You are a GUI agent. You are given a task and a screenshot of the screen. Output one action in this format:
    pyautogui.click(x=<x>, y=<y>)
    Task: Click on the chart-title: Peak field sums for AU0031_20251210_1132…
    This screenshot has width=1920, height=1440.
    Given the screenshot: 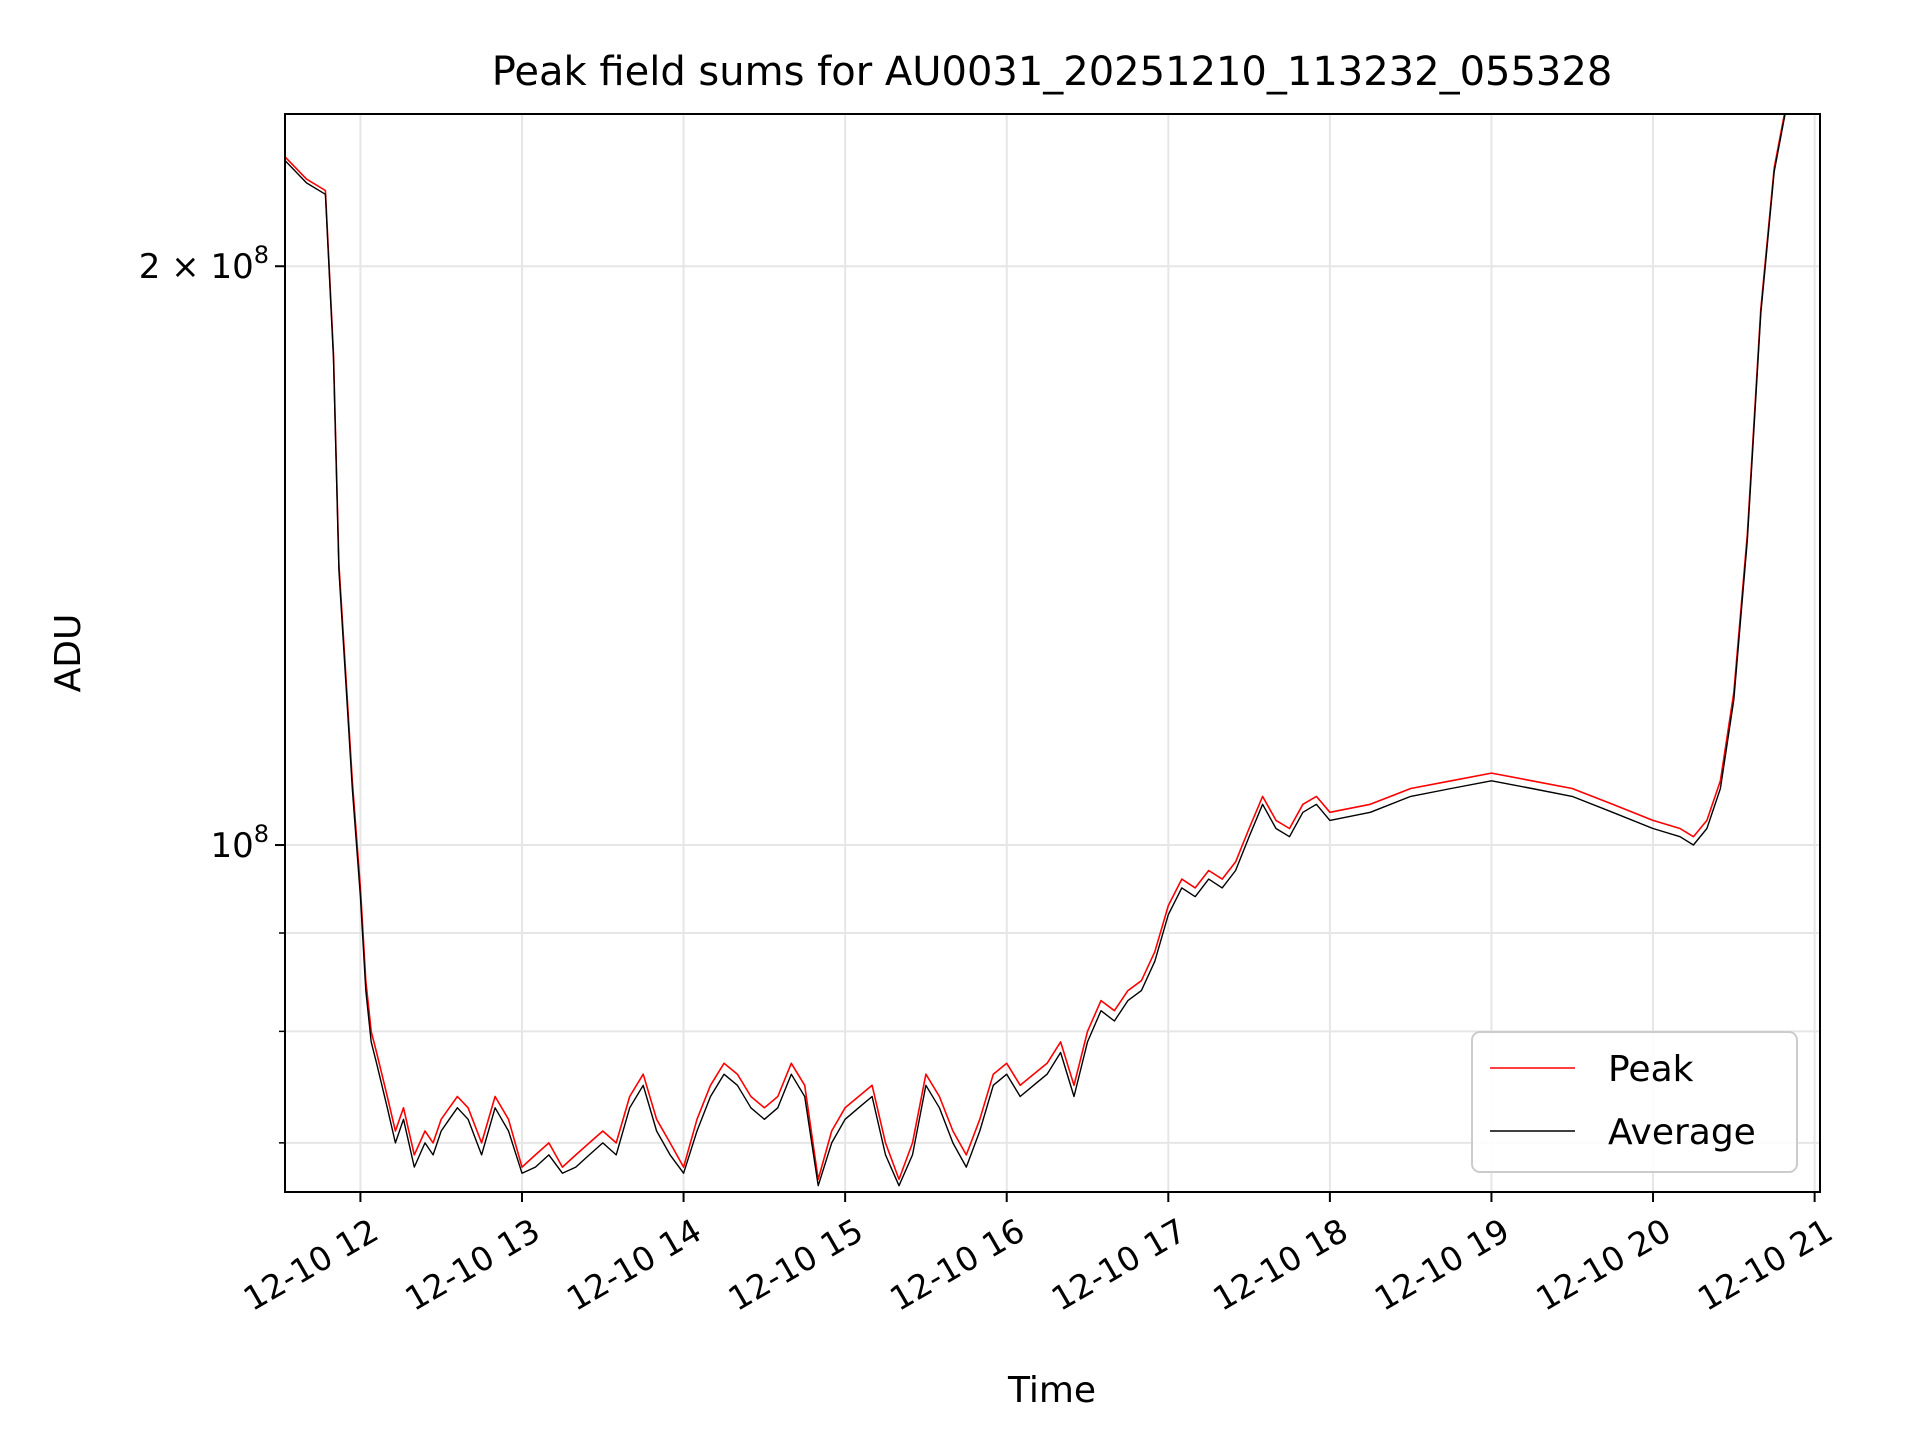 What is the action you would take?
    pyautogui.click(x=1052, y=72)
    